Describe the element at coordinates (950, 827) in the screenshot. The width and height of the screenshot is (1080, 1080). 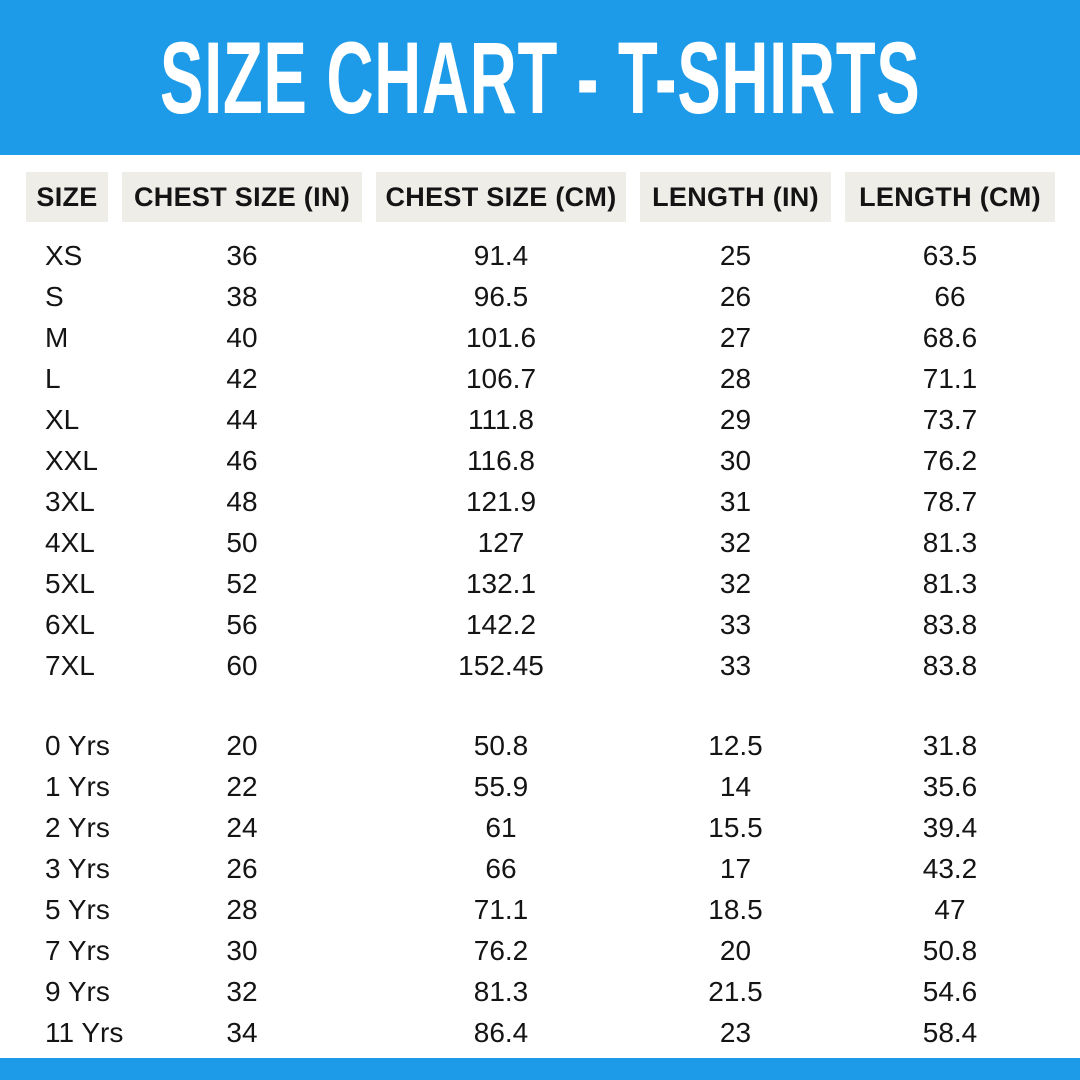
I see `table-cell: 39.4` at that location.